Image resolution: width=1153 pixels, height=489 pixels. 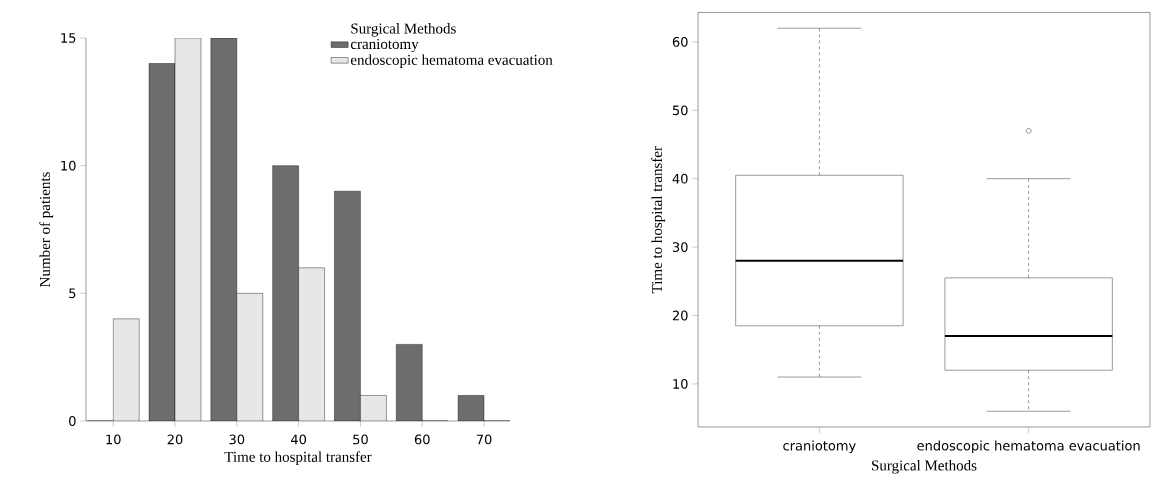 What do you see at coordinates (175, 439) in the screenshot?
I see `x-tick-label: 20` at bounding box center [175, 439].